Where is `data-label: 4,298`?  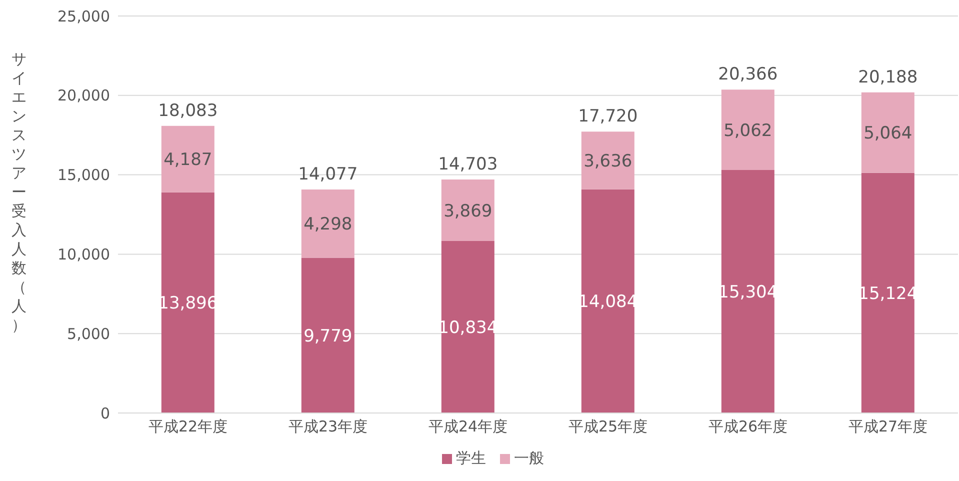 data-label: 4,298 is located at coordinates (328, 224).